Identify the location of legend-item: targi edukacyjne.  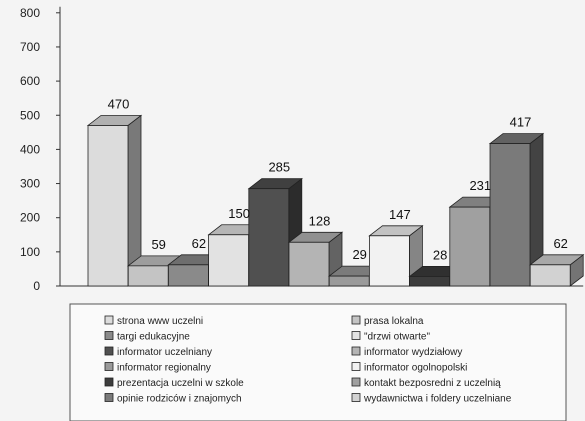
(147, 337).